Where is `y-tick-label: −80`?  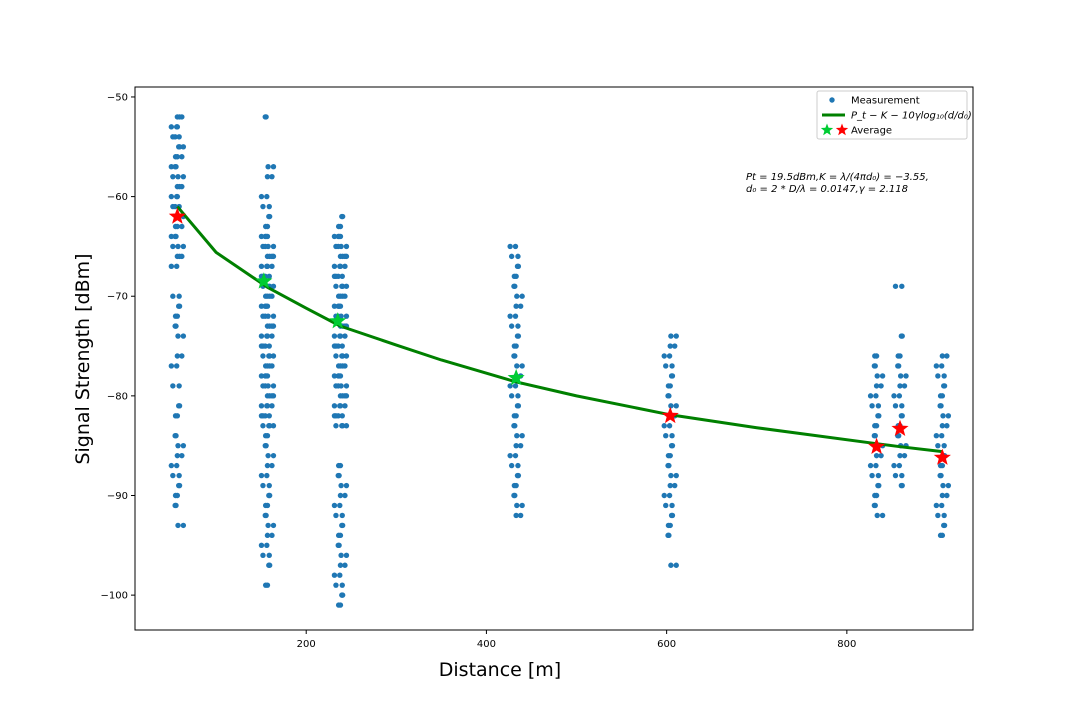
y-tick-label: −80 is located at coordinates (117, 396).